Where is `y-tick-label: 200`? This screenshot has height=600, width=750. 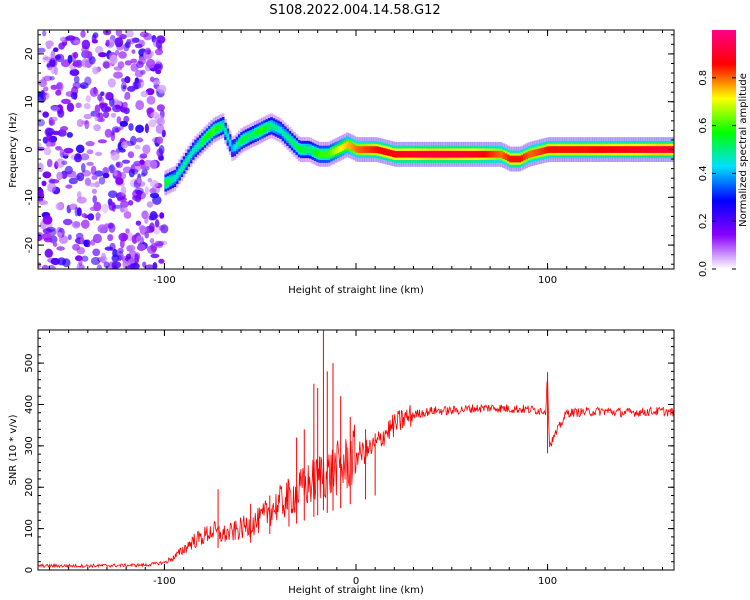
y-tick-label: 200 is located at coordinates (29, 487).